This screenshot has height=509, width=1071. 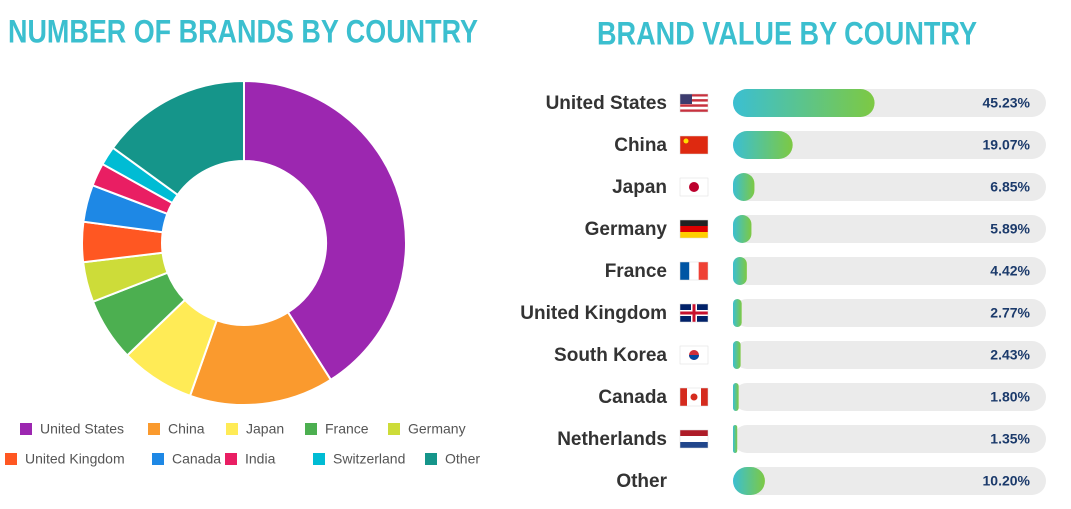 I want to click on legend-label: United Kingdom, so click(x=75, y=459).